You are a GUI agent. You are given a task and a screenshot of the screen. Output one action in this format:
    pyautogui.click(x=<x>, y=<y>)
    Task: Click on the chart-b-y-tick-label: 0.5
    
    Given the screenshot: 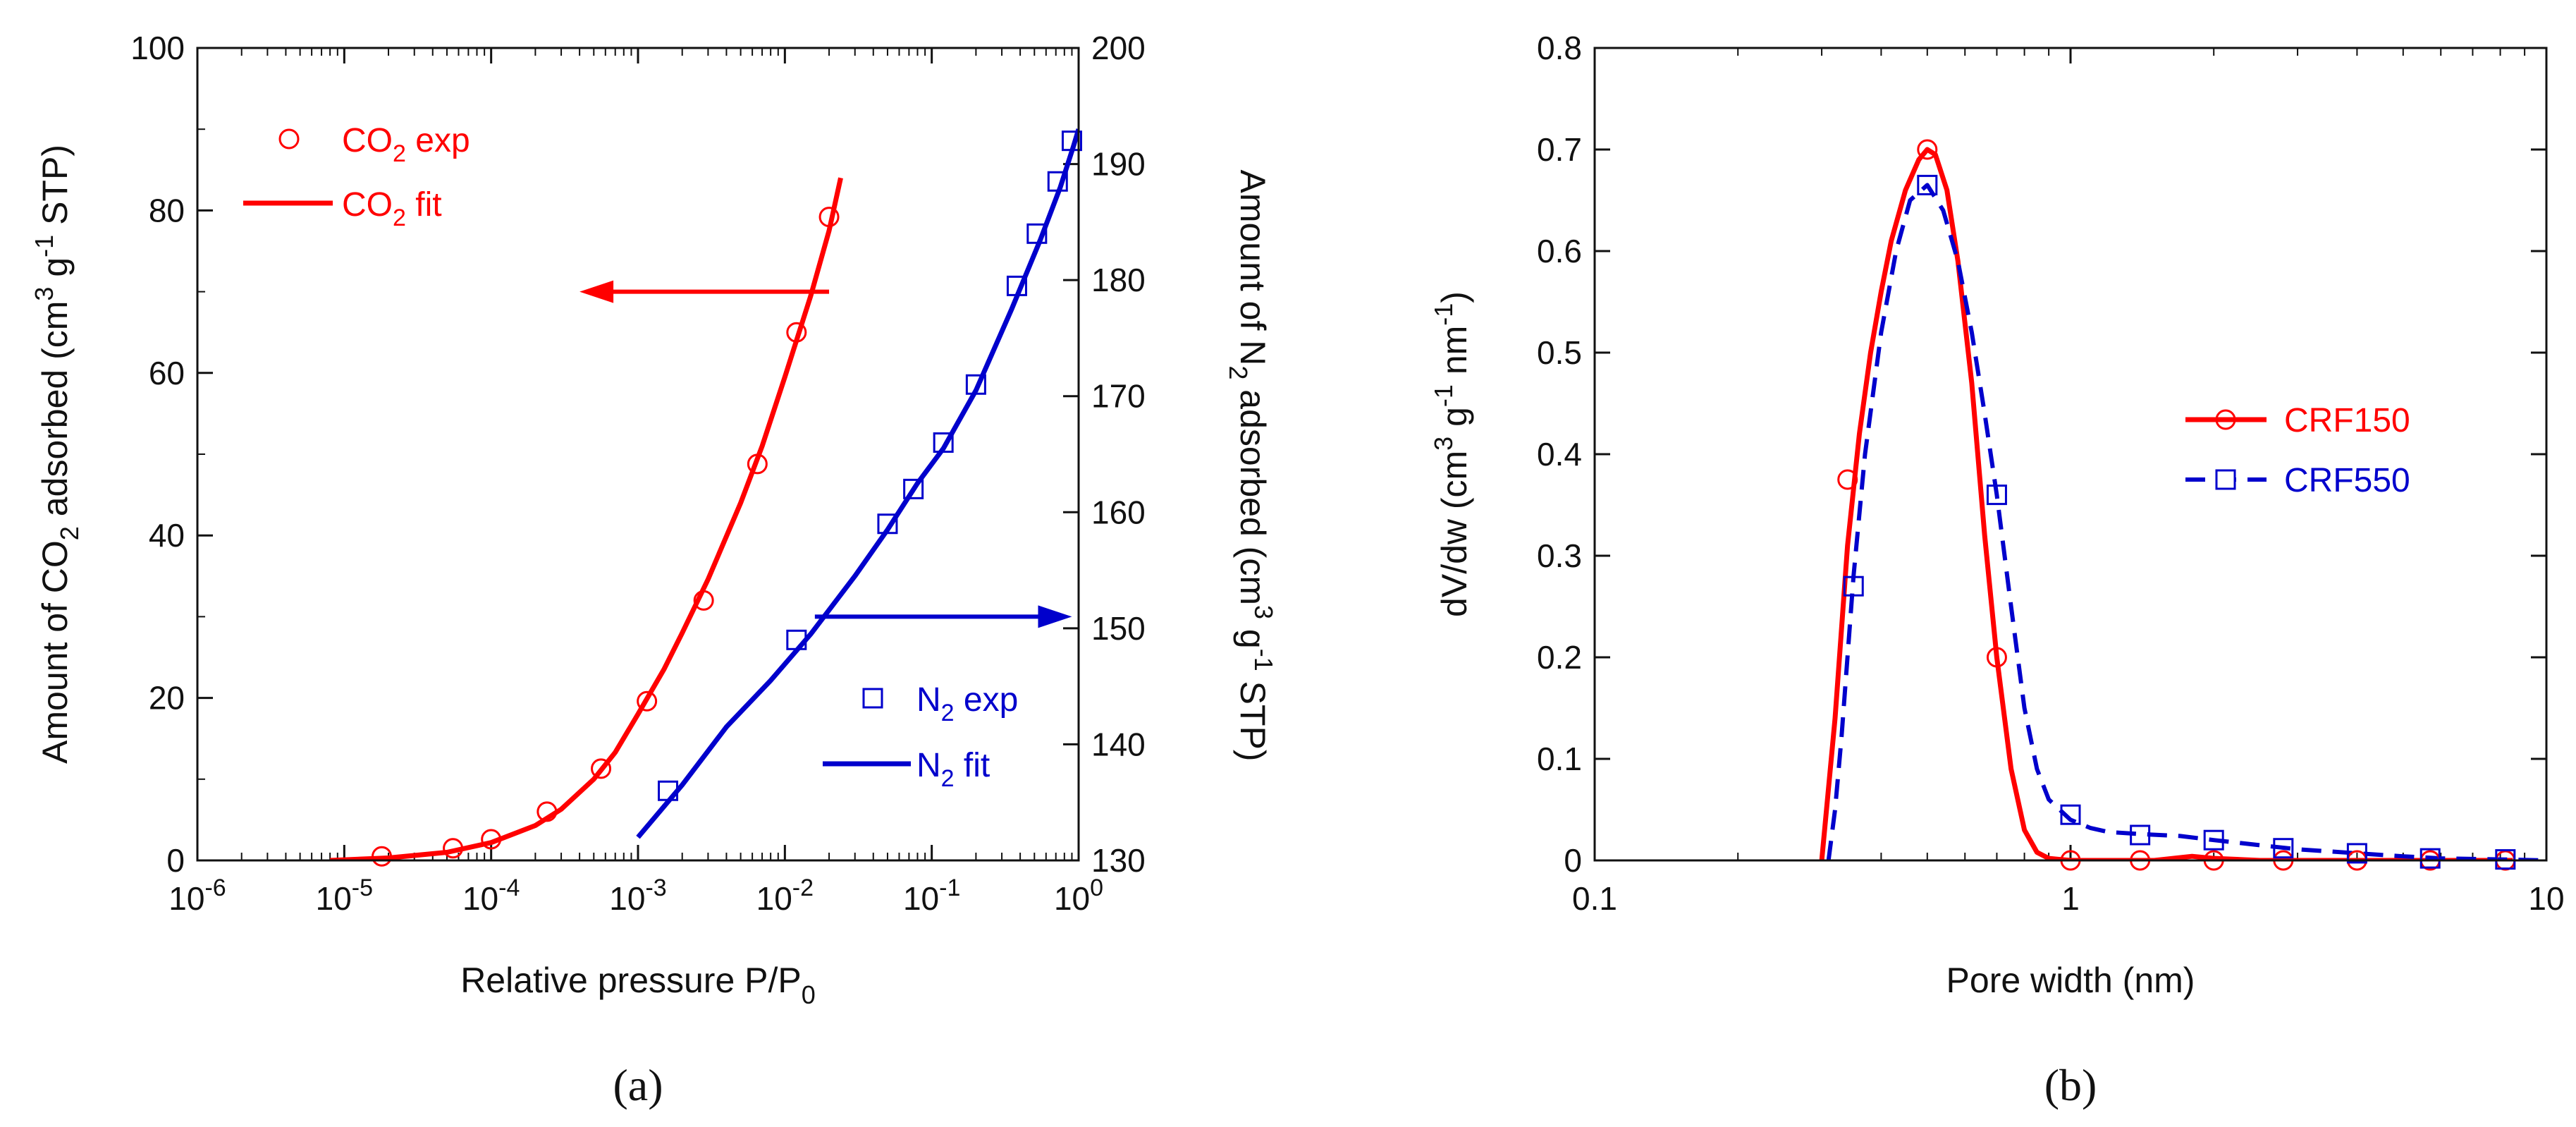 What is the action you would take?
    pyautogui.click(x=1559, y=353)
    